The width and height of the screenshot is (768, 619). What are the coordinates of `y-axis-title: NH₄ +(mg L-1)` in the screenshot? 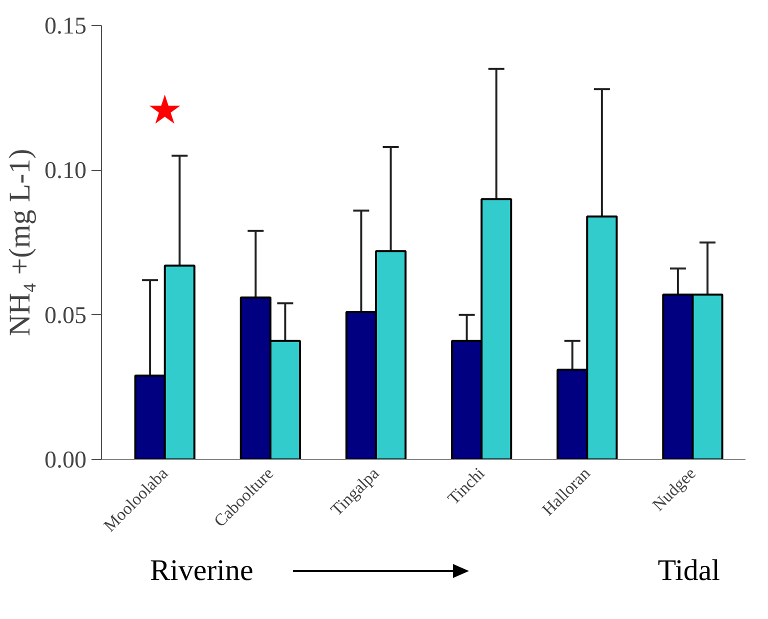 It's located at (20, 242).